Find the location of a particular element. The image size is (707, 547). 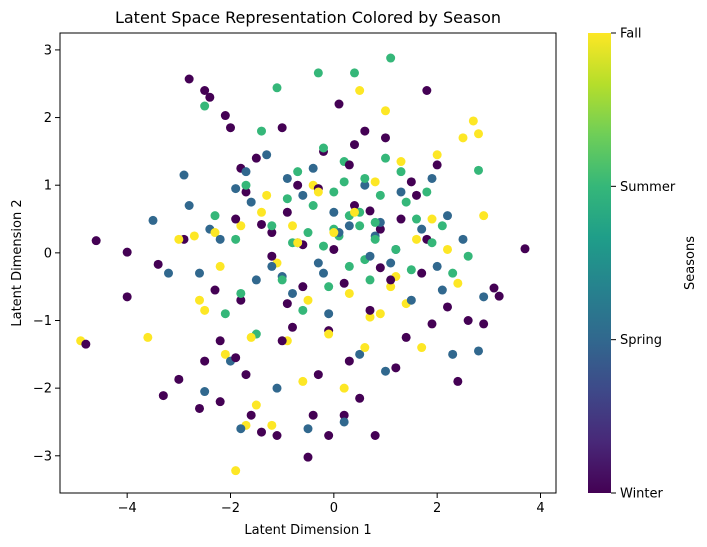

y-tick-label: 0 is located at coordinates (48, 253).